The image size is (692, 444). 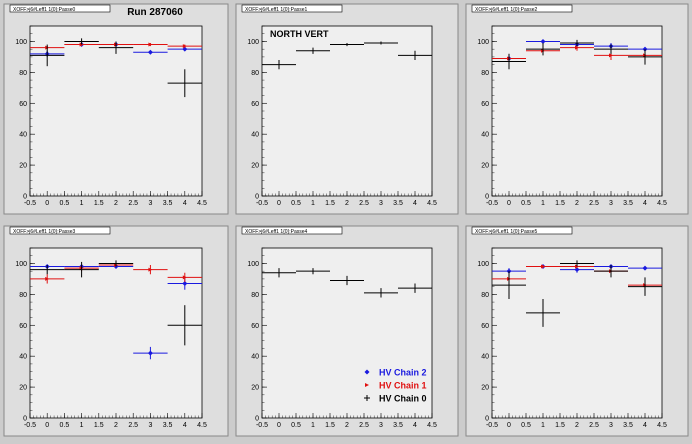 I want to click on plot-title: XOFF>j6#Leff1 1{0}:Passe5, so click(x=506, y=232).